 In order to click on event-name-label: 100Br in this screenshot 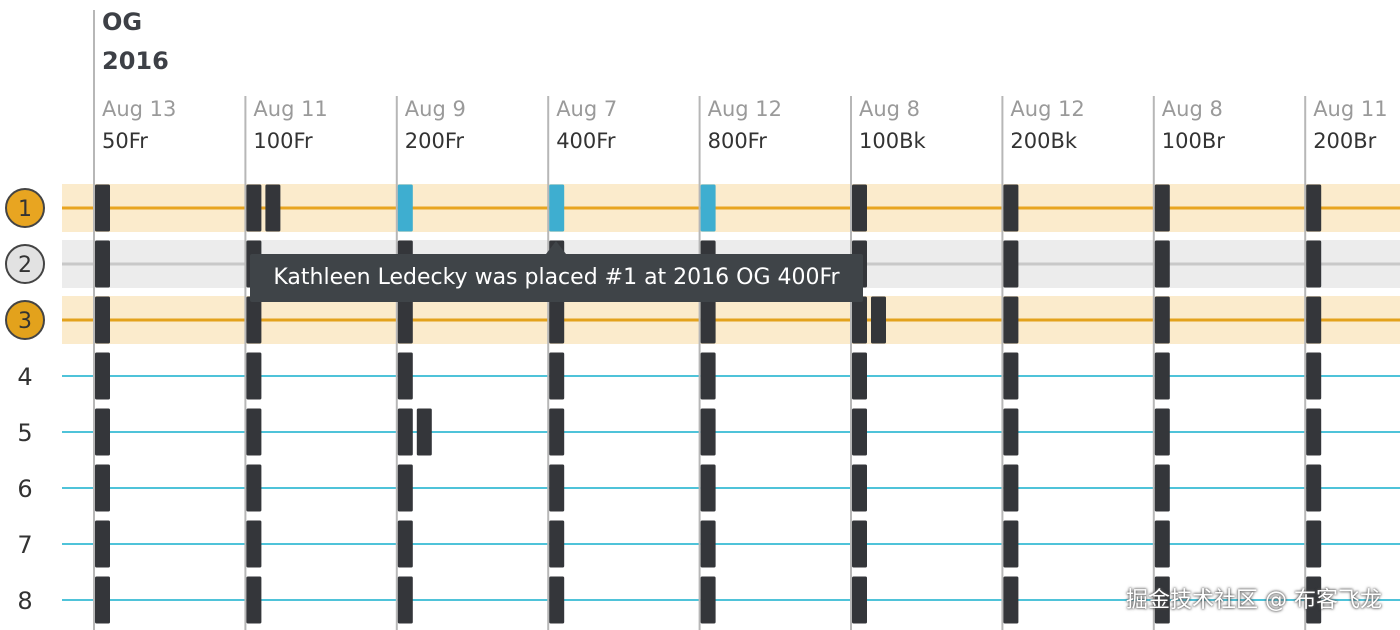, I will do `click(1193, 141)`.